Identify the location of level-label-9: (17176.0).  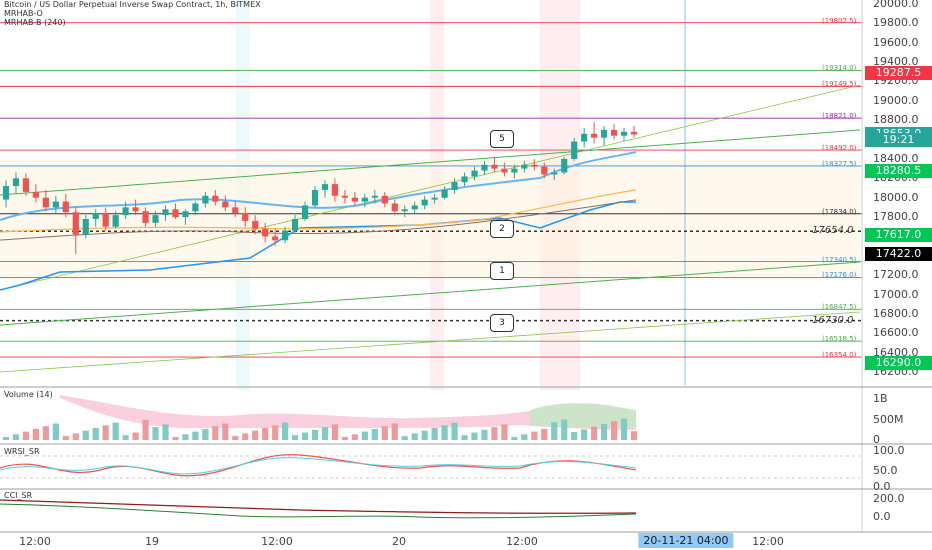
(839, 275).